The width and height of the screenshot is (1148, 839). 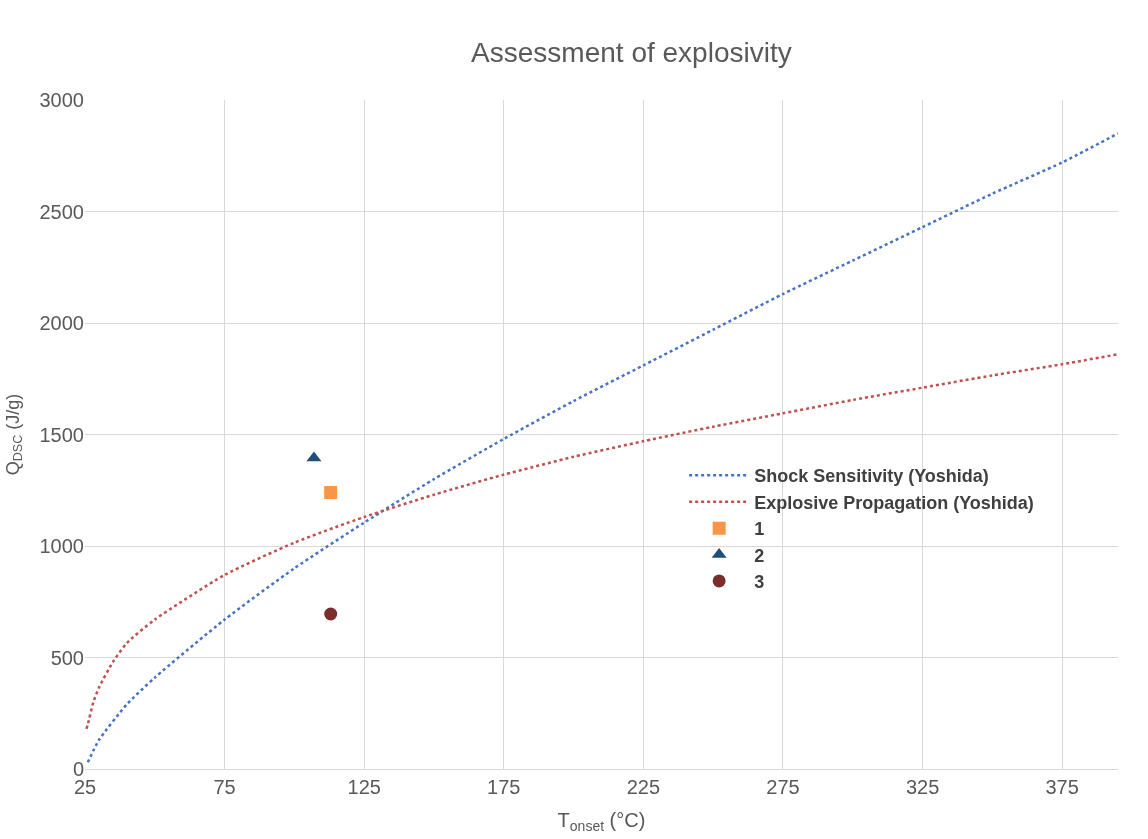 What do you see at coordinates (61, 323) in the screenshot?
I see `y-tick-label: 2000` at bounding box center [61, 323].